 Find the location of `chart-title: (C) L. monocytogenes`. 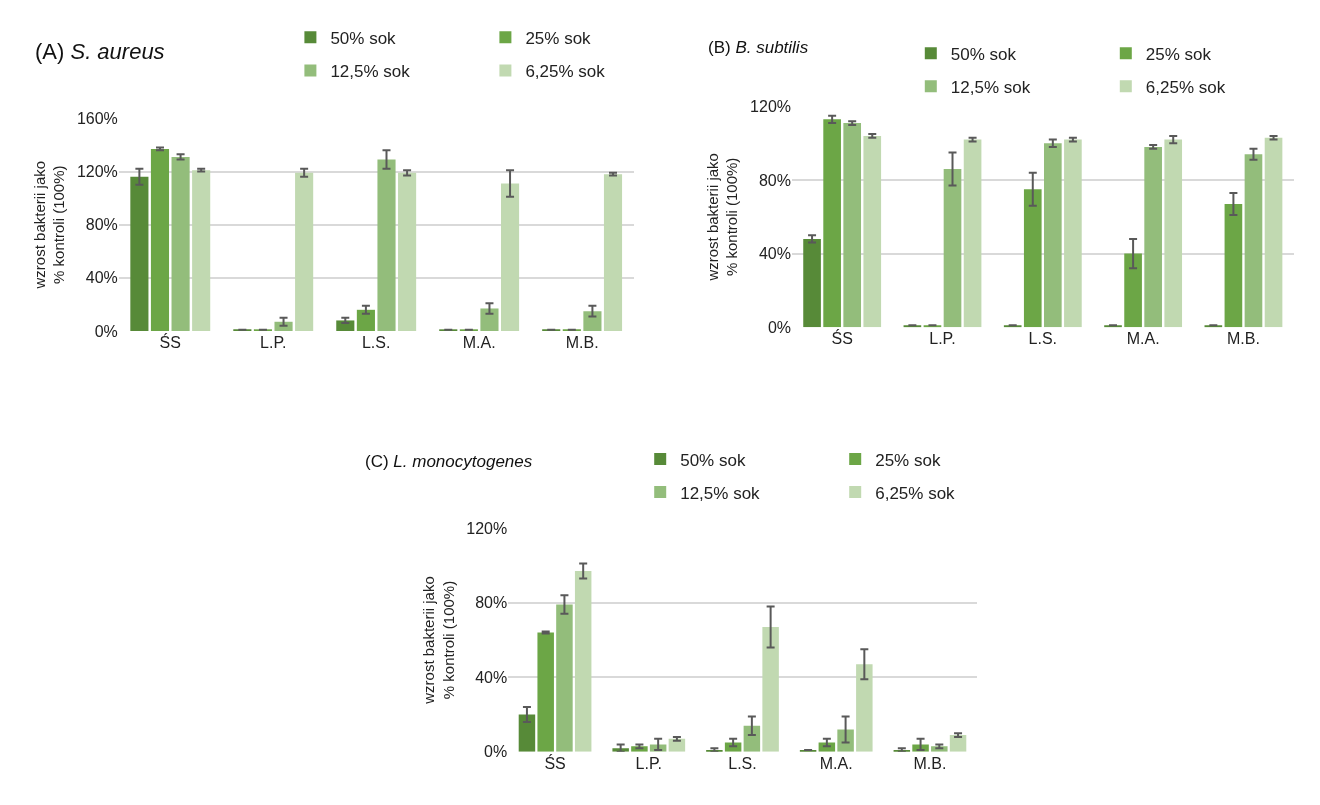

chart-title: (C) L. monocytogenes is located at coordinates (449, 461).